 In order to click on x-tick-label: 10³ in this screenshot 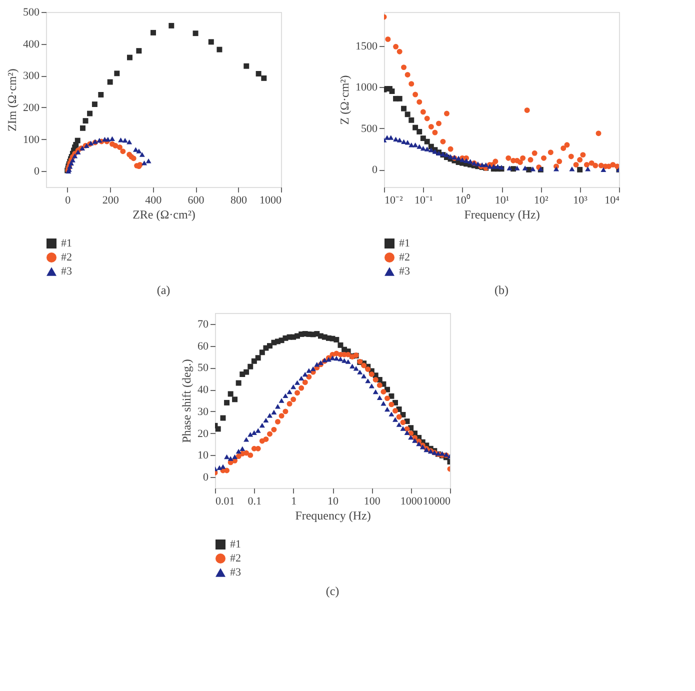, I will do `click(580, 200)`.